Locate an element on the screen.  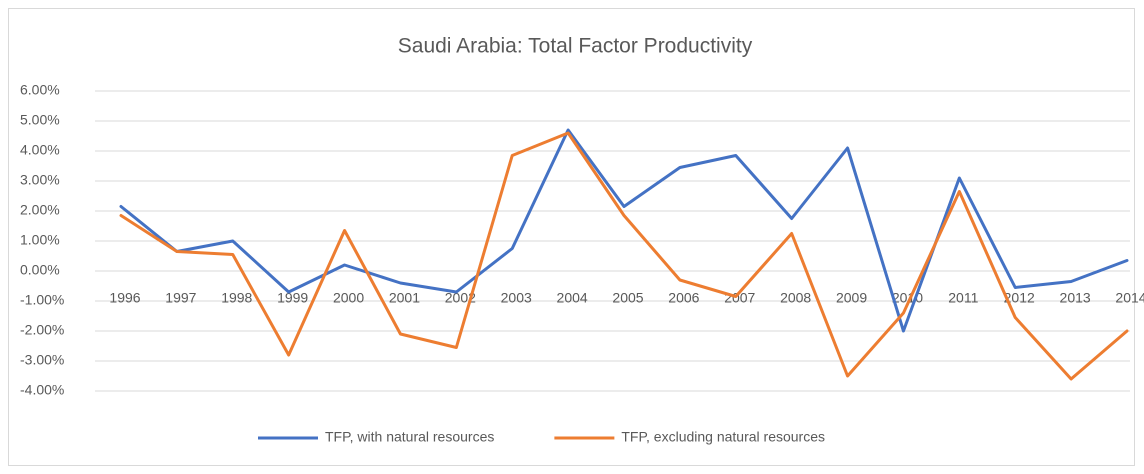
x-tick-label: 2008 is located at coordinates (795, 298).